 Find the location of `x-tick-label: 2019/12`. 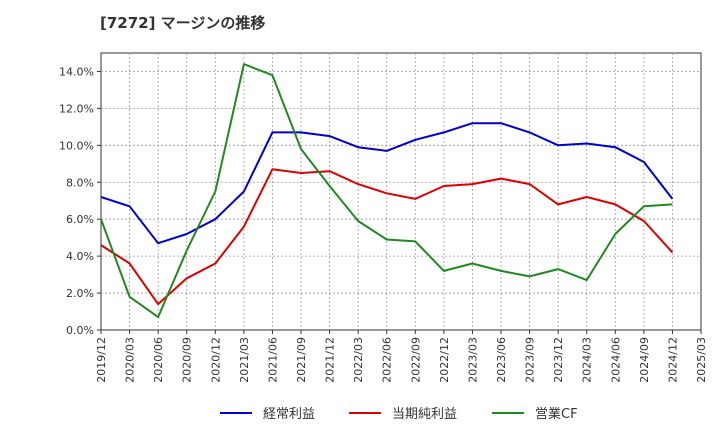

x-tick-label: 2019/12 is located at coordinates (101, 360).